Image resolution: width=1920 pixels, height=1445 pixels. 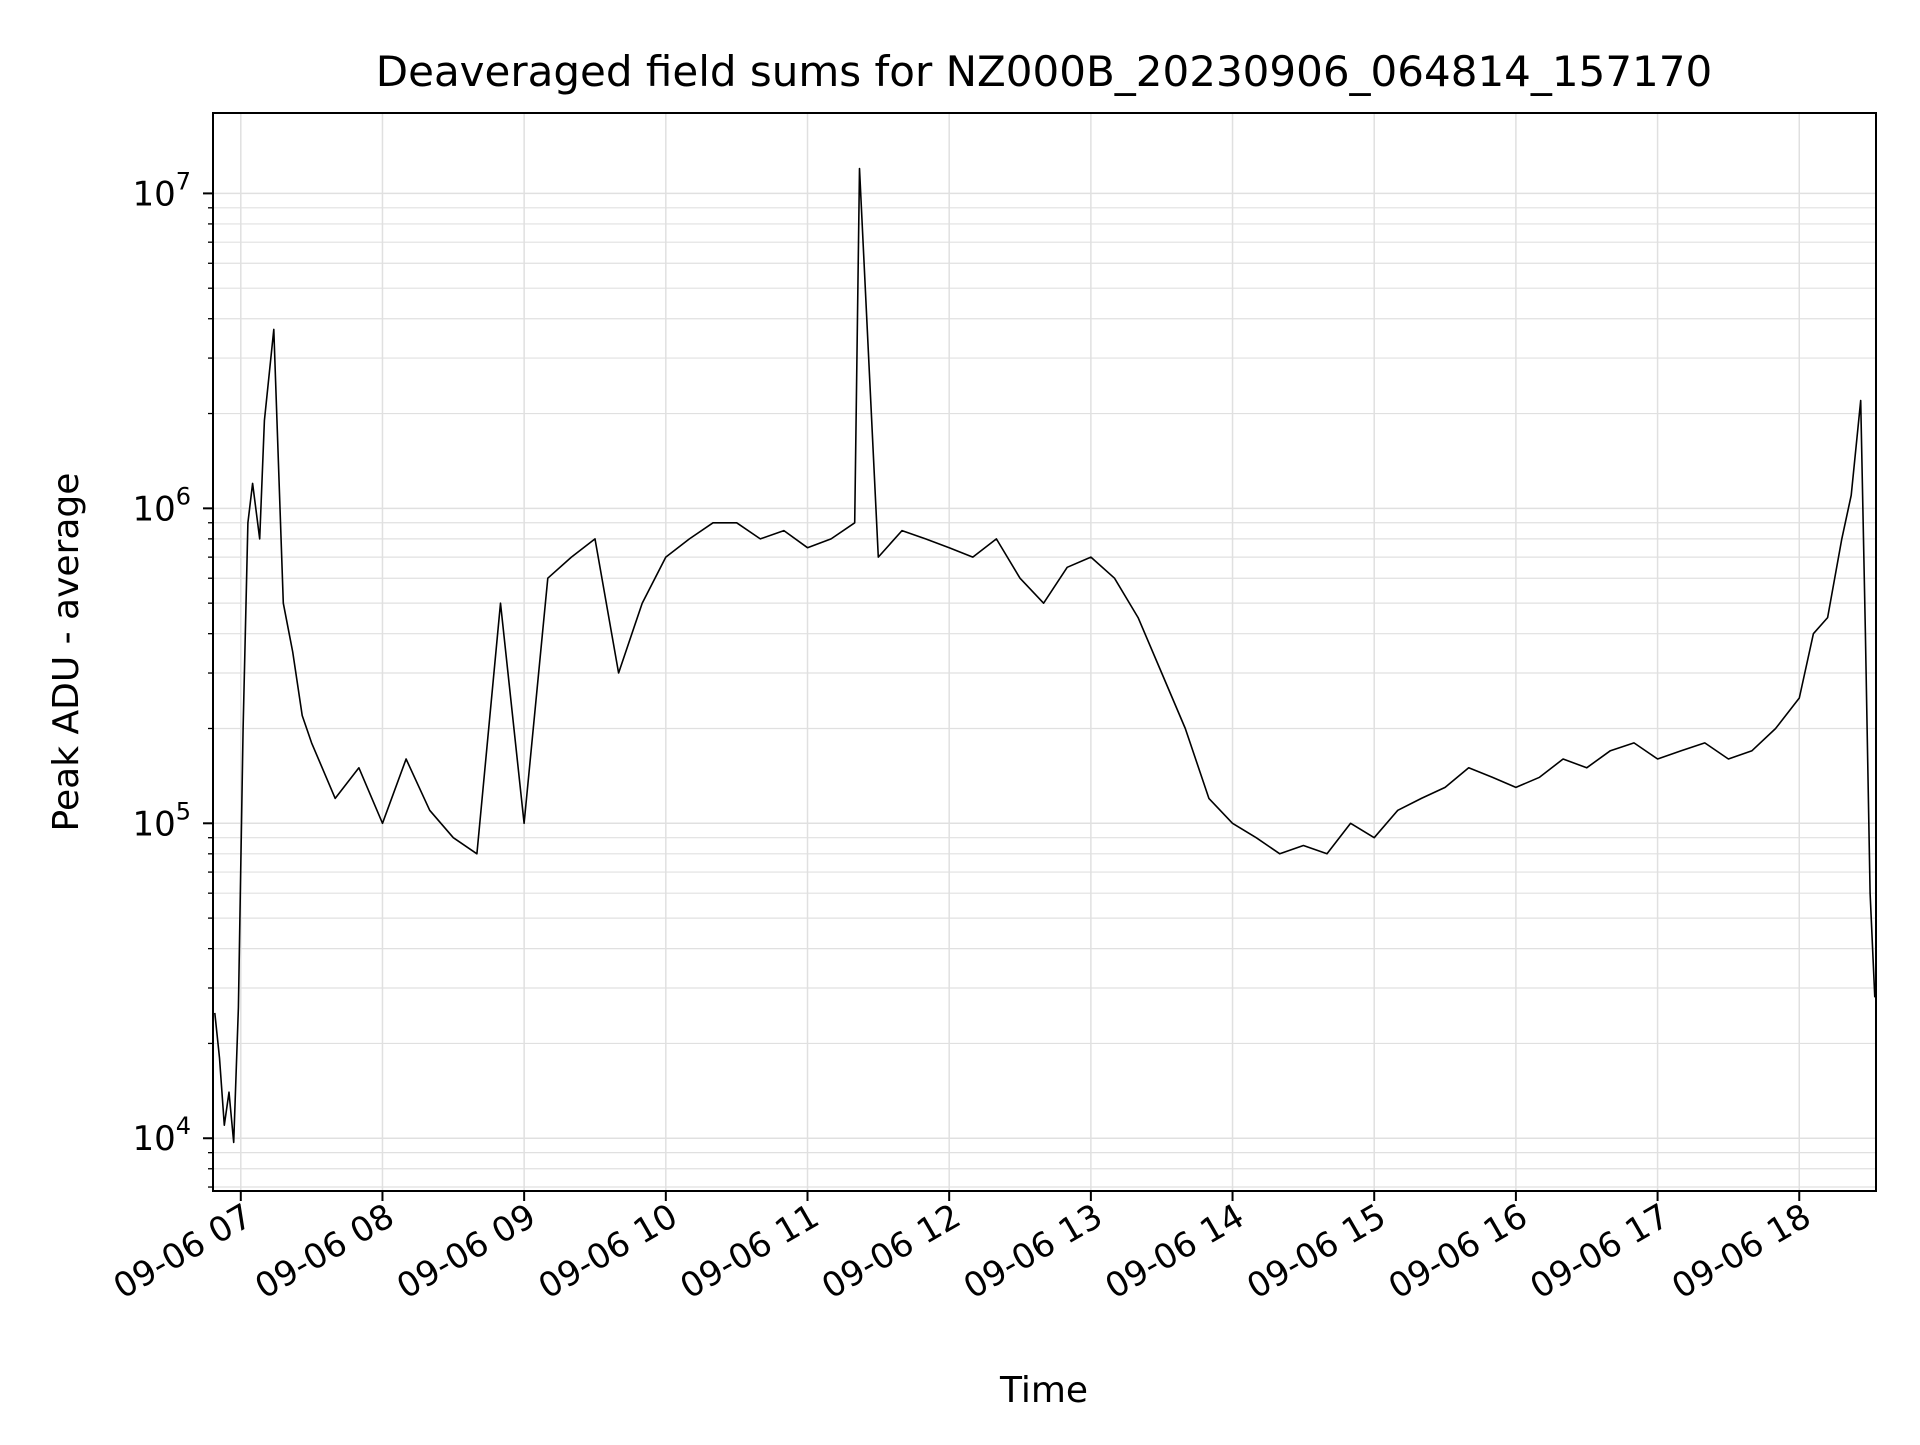 What do you see at coordinates (183, 496) in the screenshot?
I see `y-tick-exponent: 6` at bounding box center [183, 496].